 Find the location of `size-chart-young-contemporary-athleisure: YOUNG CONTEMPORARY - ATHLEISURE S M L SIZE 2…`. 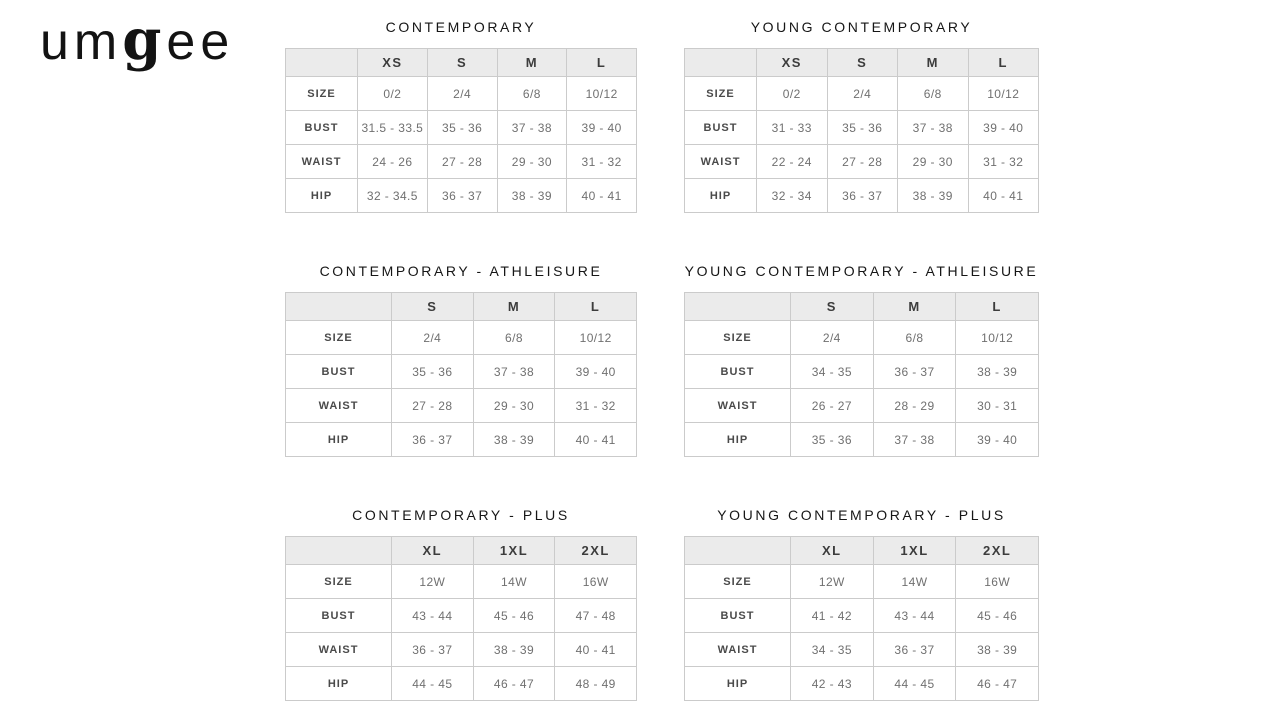

size-chart-young-contemporary-athleisure: YOUNG CONTEMPORARY - ATHLEISURE S M L SIZE 2… is located at coordinates (861, 360).